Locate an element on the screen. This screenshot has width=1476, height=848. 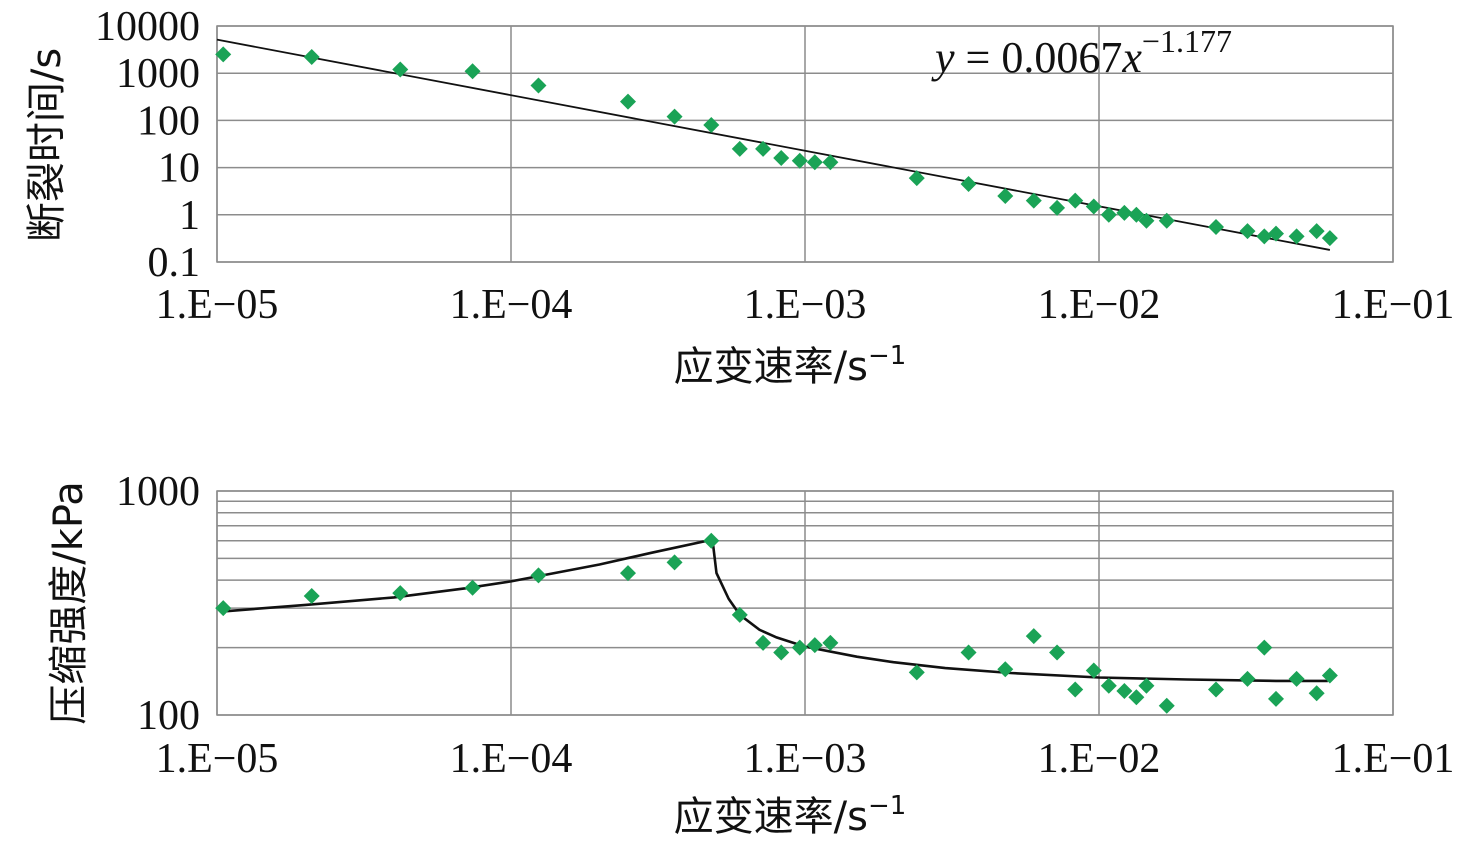
fit-curve is located at coordinates (775, 610).